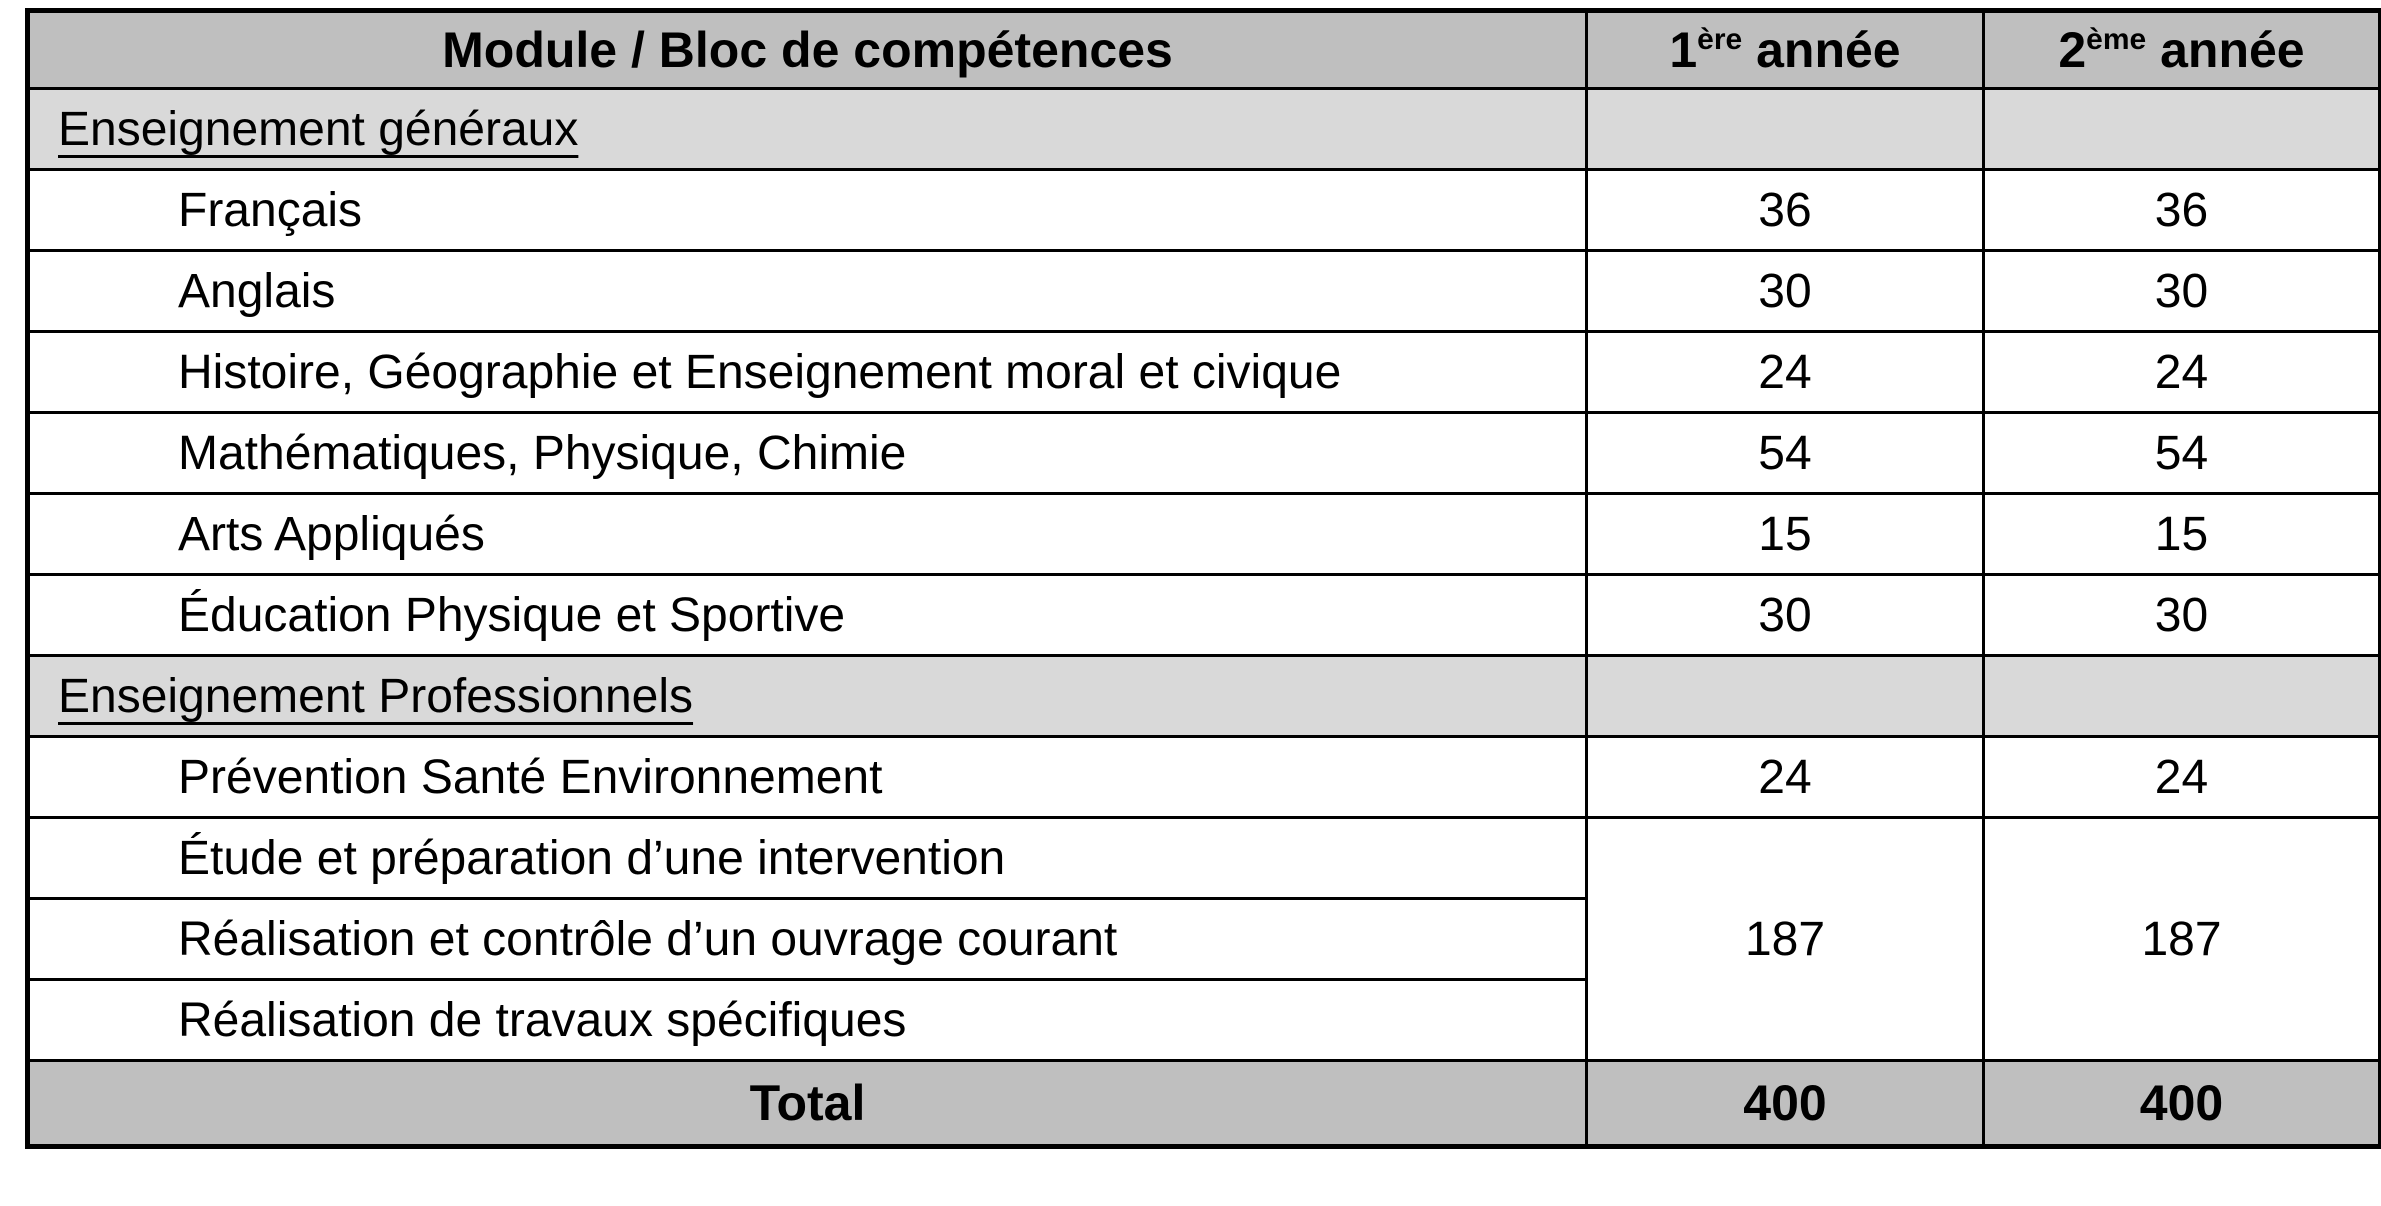  I want to click on hours-cell-year1-merged: 187, so click(1785, 939).